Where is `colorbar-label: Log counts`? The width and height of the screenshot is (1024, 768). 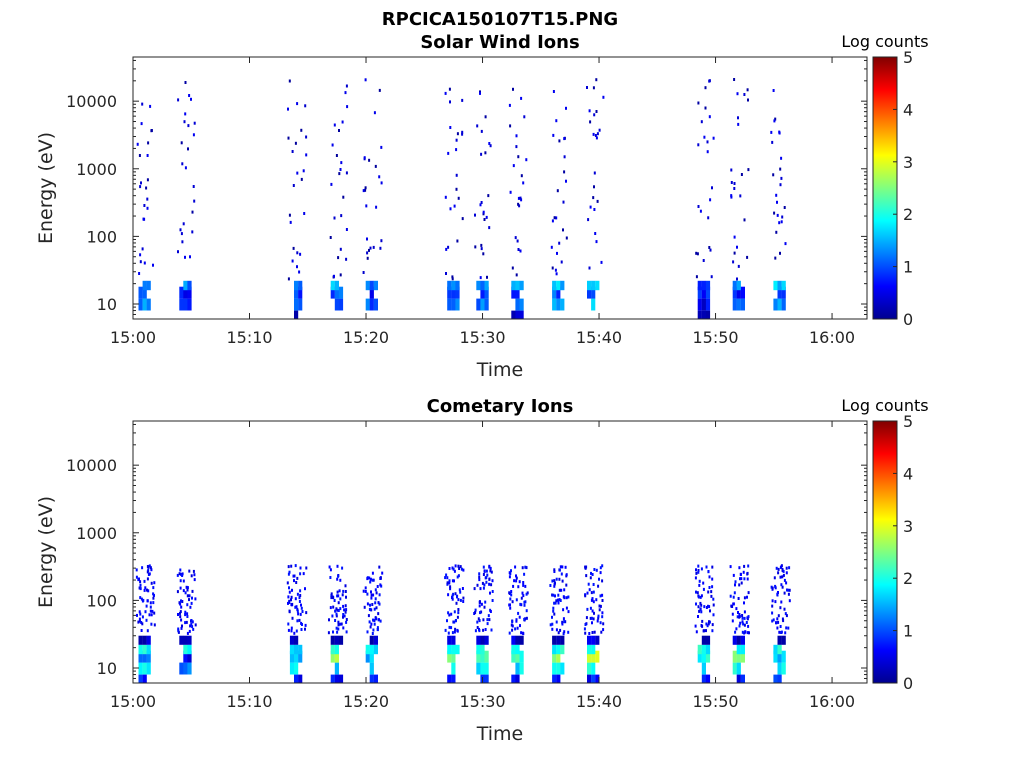
colorbar-label: Log counts is located at coordinates (884, 41).